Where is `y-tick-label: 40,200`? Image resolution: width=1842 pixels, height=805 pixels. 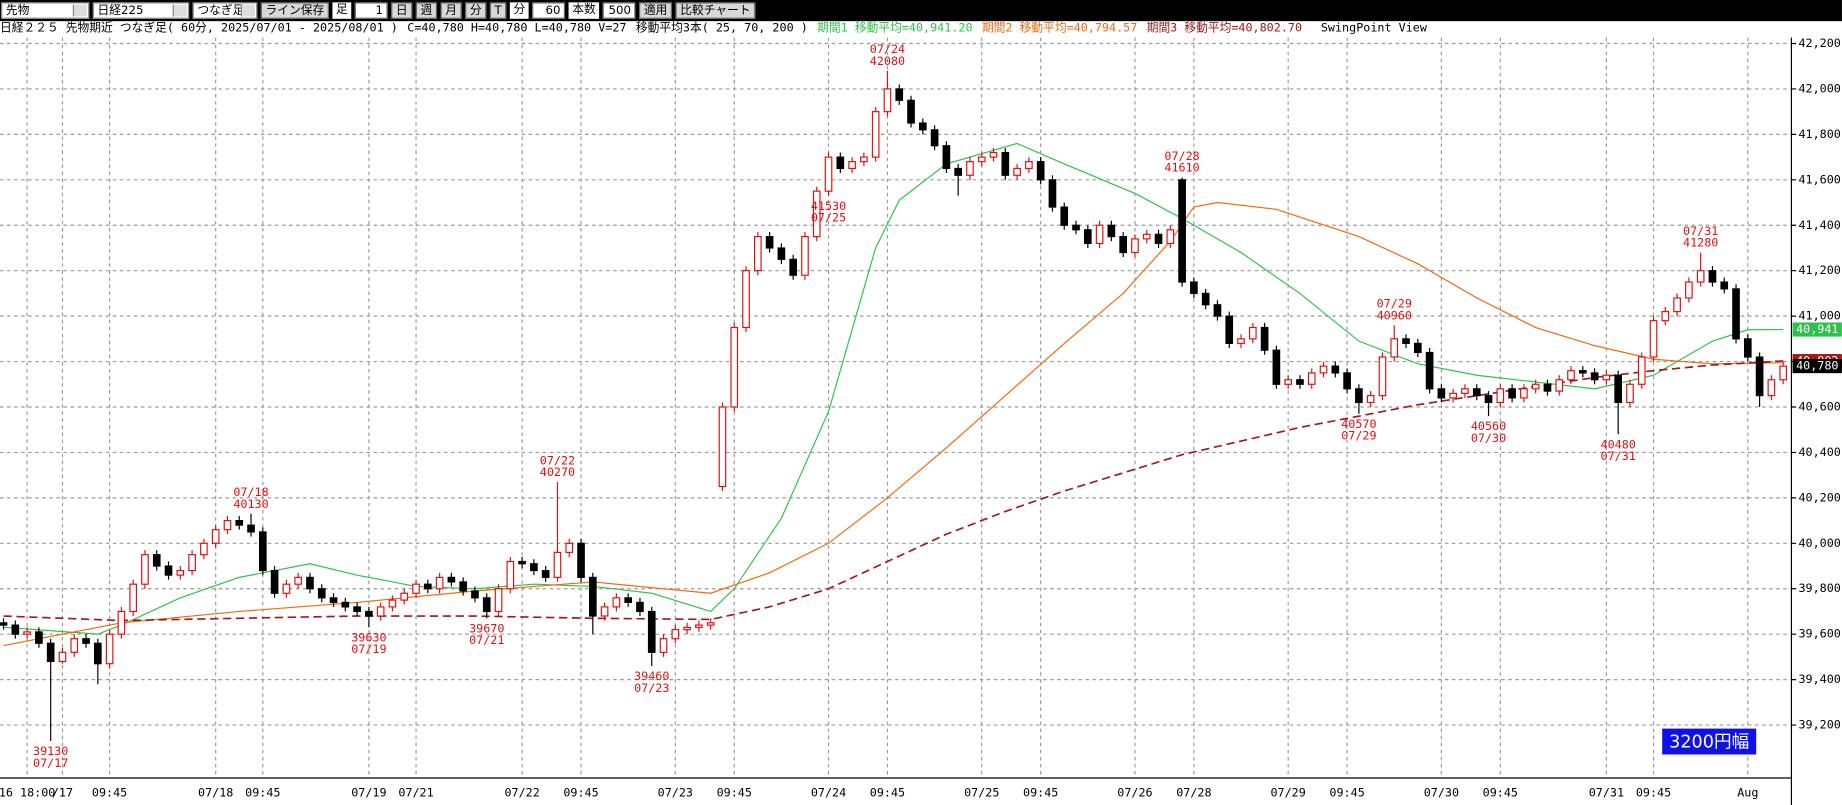
y-tick-label: 40,200 is located at coordinates (1819, 497).